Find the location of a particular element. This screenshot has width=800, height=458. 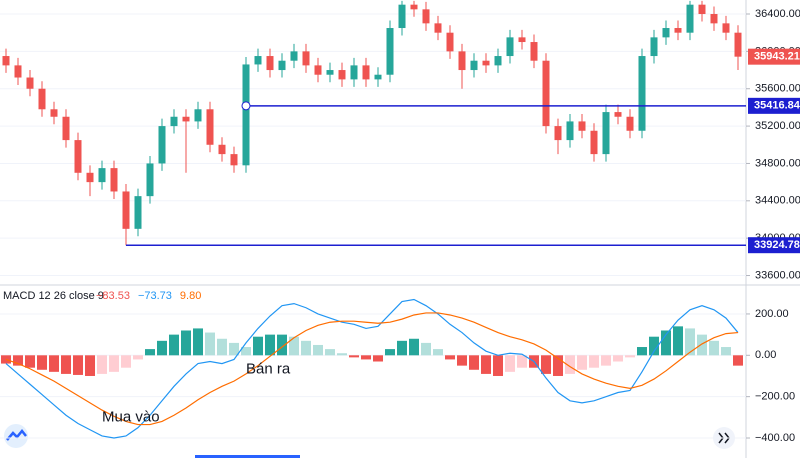

price-label: 35943.21 is located at coordinates (777, 57).